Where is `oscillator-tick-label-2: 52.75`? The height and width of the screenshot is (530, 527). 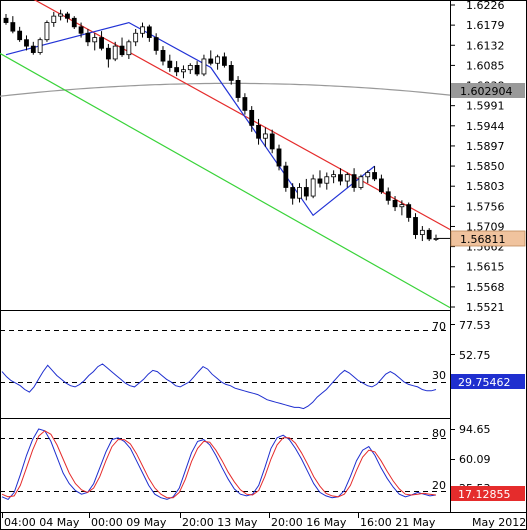
oscillator-tick-label-2: 52.75 is located at coordinates (475, 355).